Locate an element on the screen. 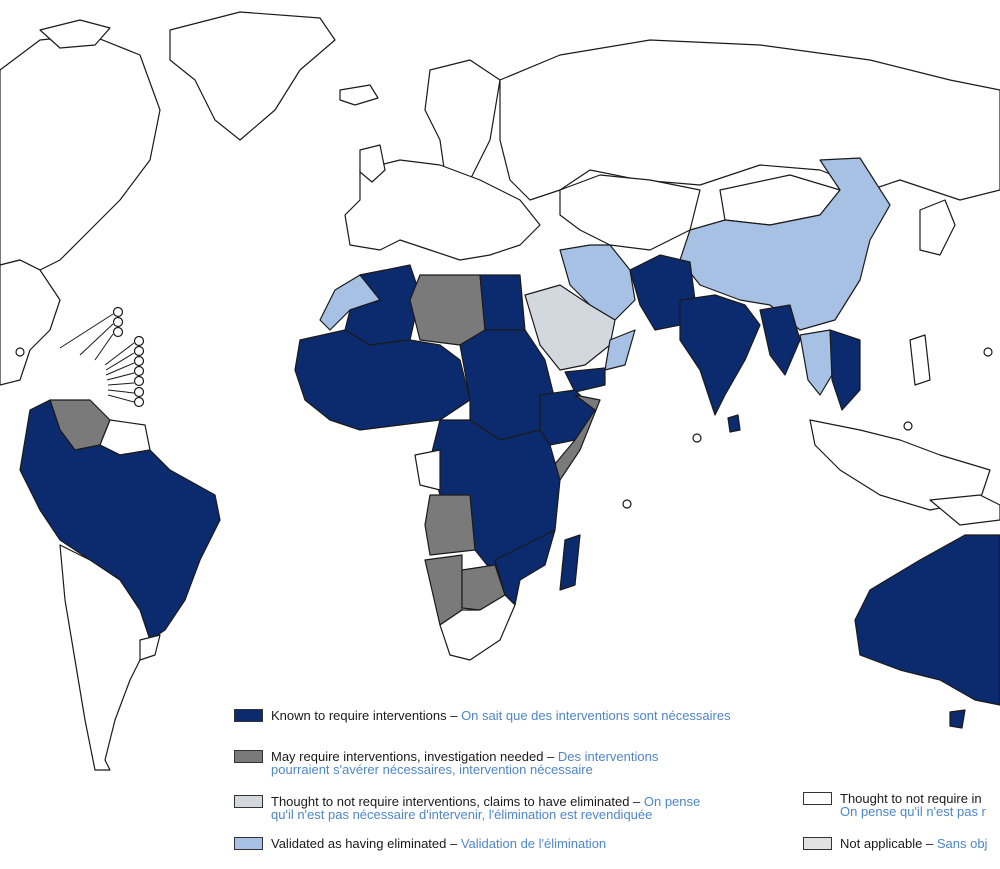 The image size is (1000, 869). legend-label-en: Not applicable – is located at coordinates (888, 843).